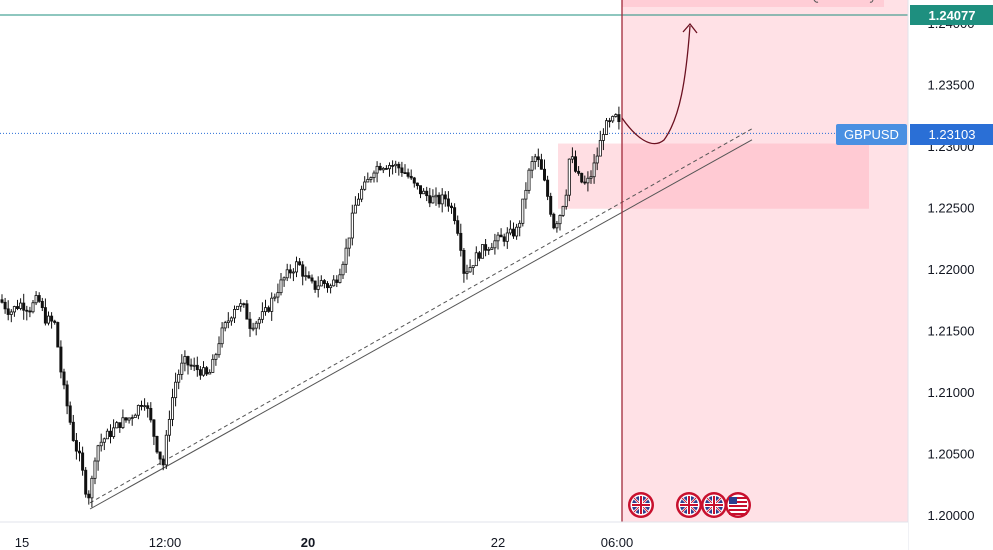 This screenshot has height=550, width=993. I want to click on time-axis: 15 12:00 20 22 06:00, so click(454, 535).